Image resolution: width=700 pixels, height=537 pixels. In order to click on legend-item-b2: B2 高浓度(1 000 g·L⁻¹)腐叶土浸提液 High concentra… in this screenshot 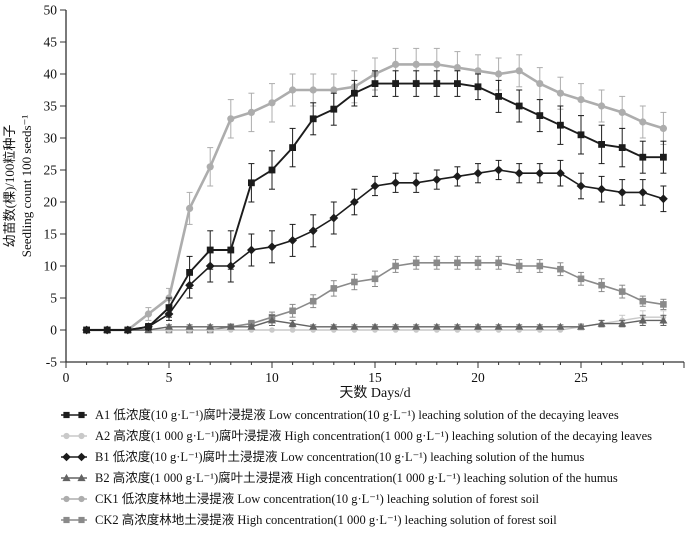, I will do `click(380, 477)`.